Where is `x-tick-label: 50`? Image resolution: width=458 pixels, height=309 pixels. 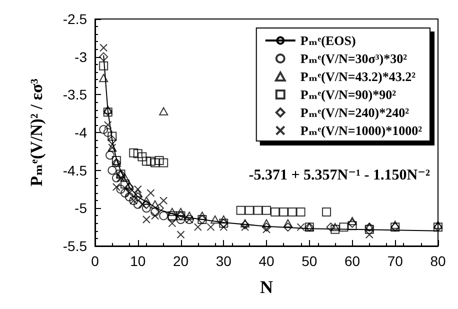 x-tick-label: 50 is located at coordinates (310, 261).